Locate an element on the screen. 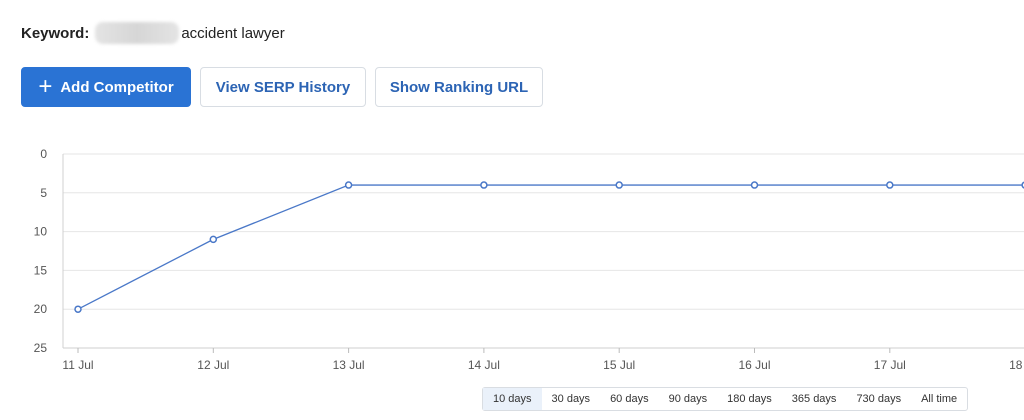  y-tick-label: 15 is located at coordinates (41, 270).